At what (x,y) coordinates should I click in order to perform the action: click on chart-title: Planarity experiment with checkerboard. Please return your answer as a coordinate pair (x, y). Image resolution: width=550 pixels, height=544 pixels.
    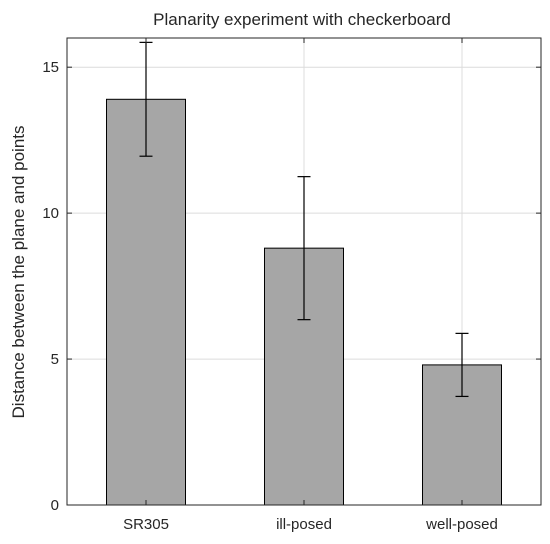
    Looking at the image, I should click on (302, 19).